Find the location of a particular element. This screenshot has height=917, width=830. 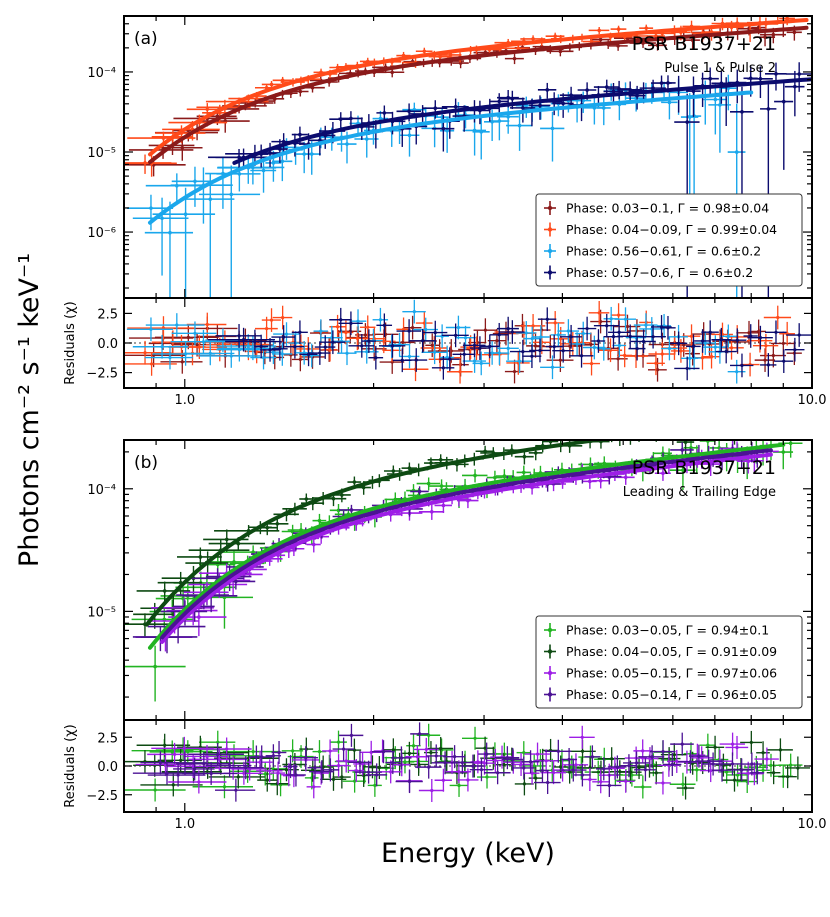

y-tick-label: 10⁻⁴ is located at coordinates (101, 490).